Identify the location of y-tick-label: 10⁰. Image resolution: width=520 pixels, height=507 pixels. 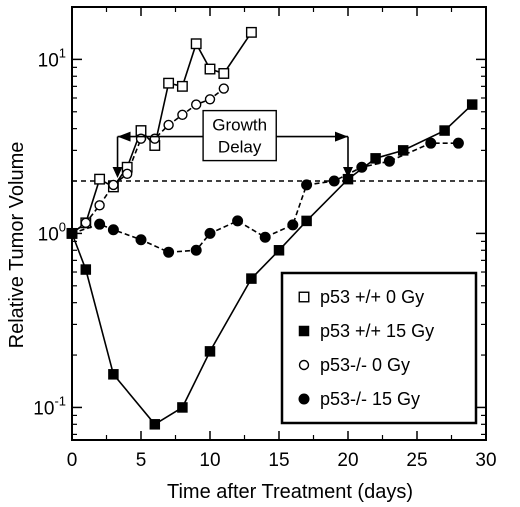
(52, 232).